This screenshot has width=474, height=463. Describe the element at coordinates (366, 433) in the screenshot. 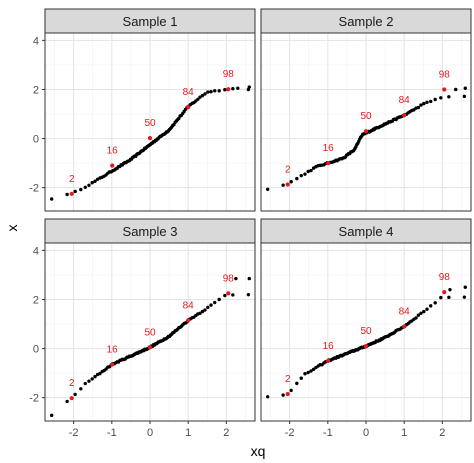

I see `x-tick-label: 0` at that location.